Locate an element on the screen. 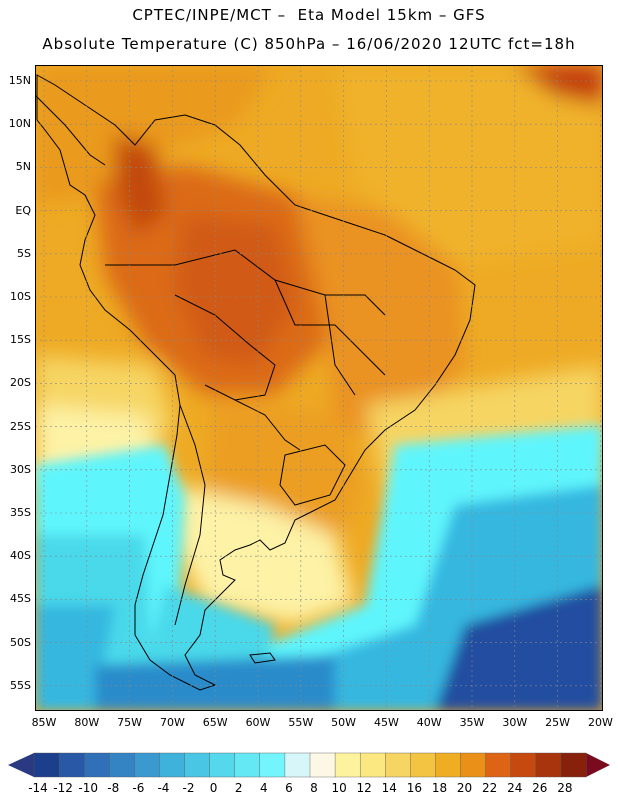 This screenshot has width=618, height=800. colorbar-tick-label: -2 is located at coordinates (188, 788).